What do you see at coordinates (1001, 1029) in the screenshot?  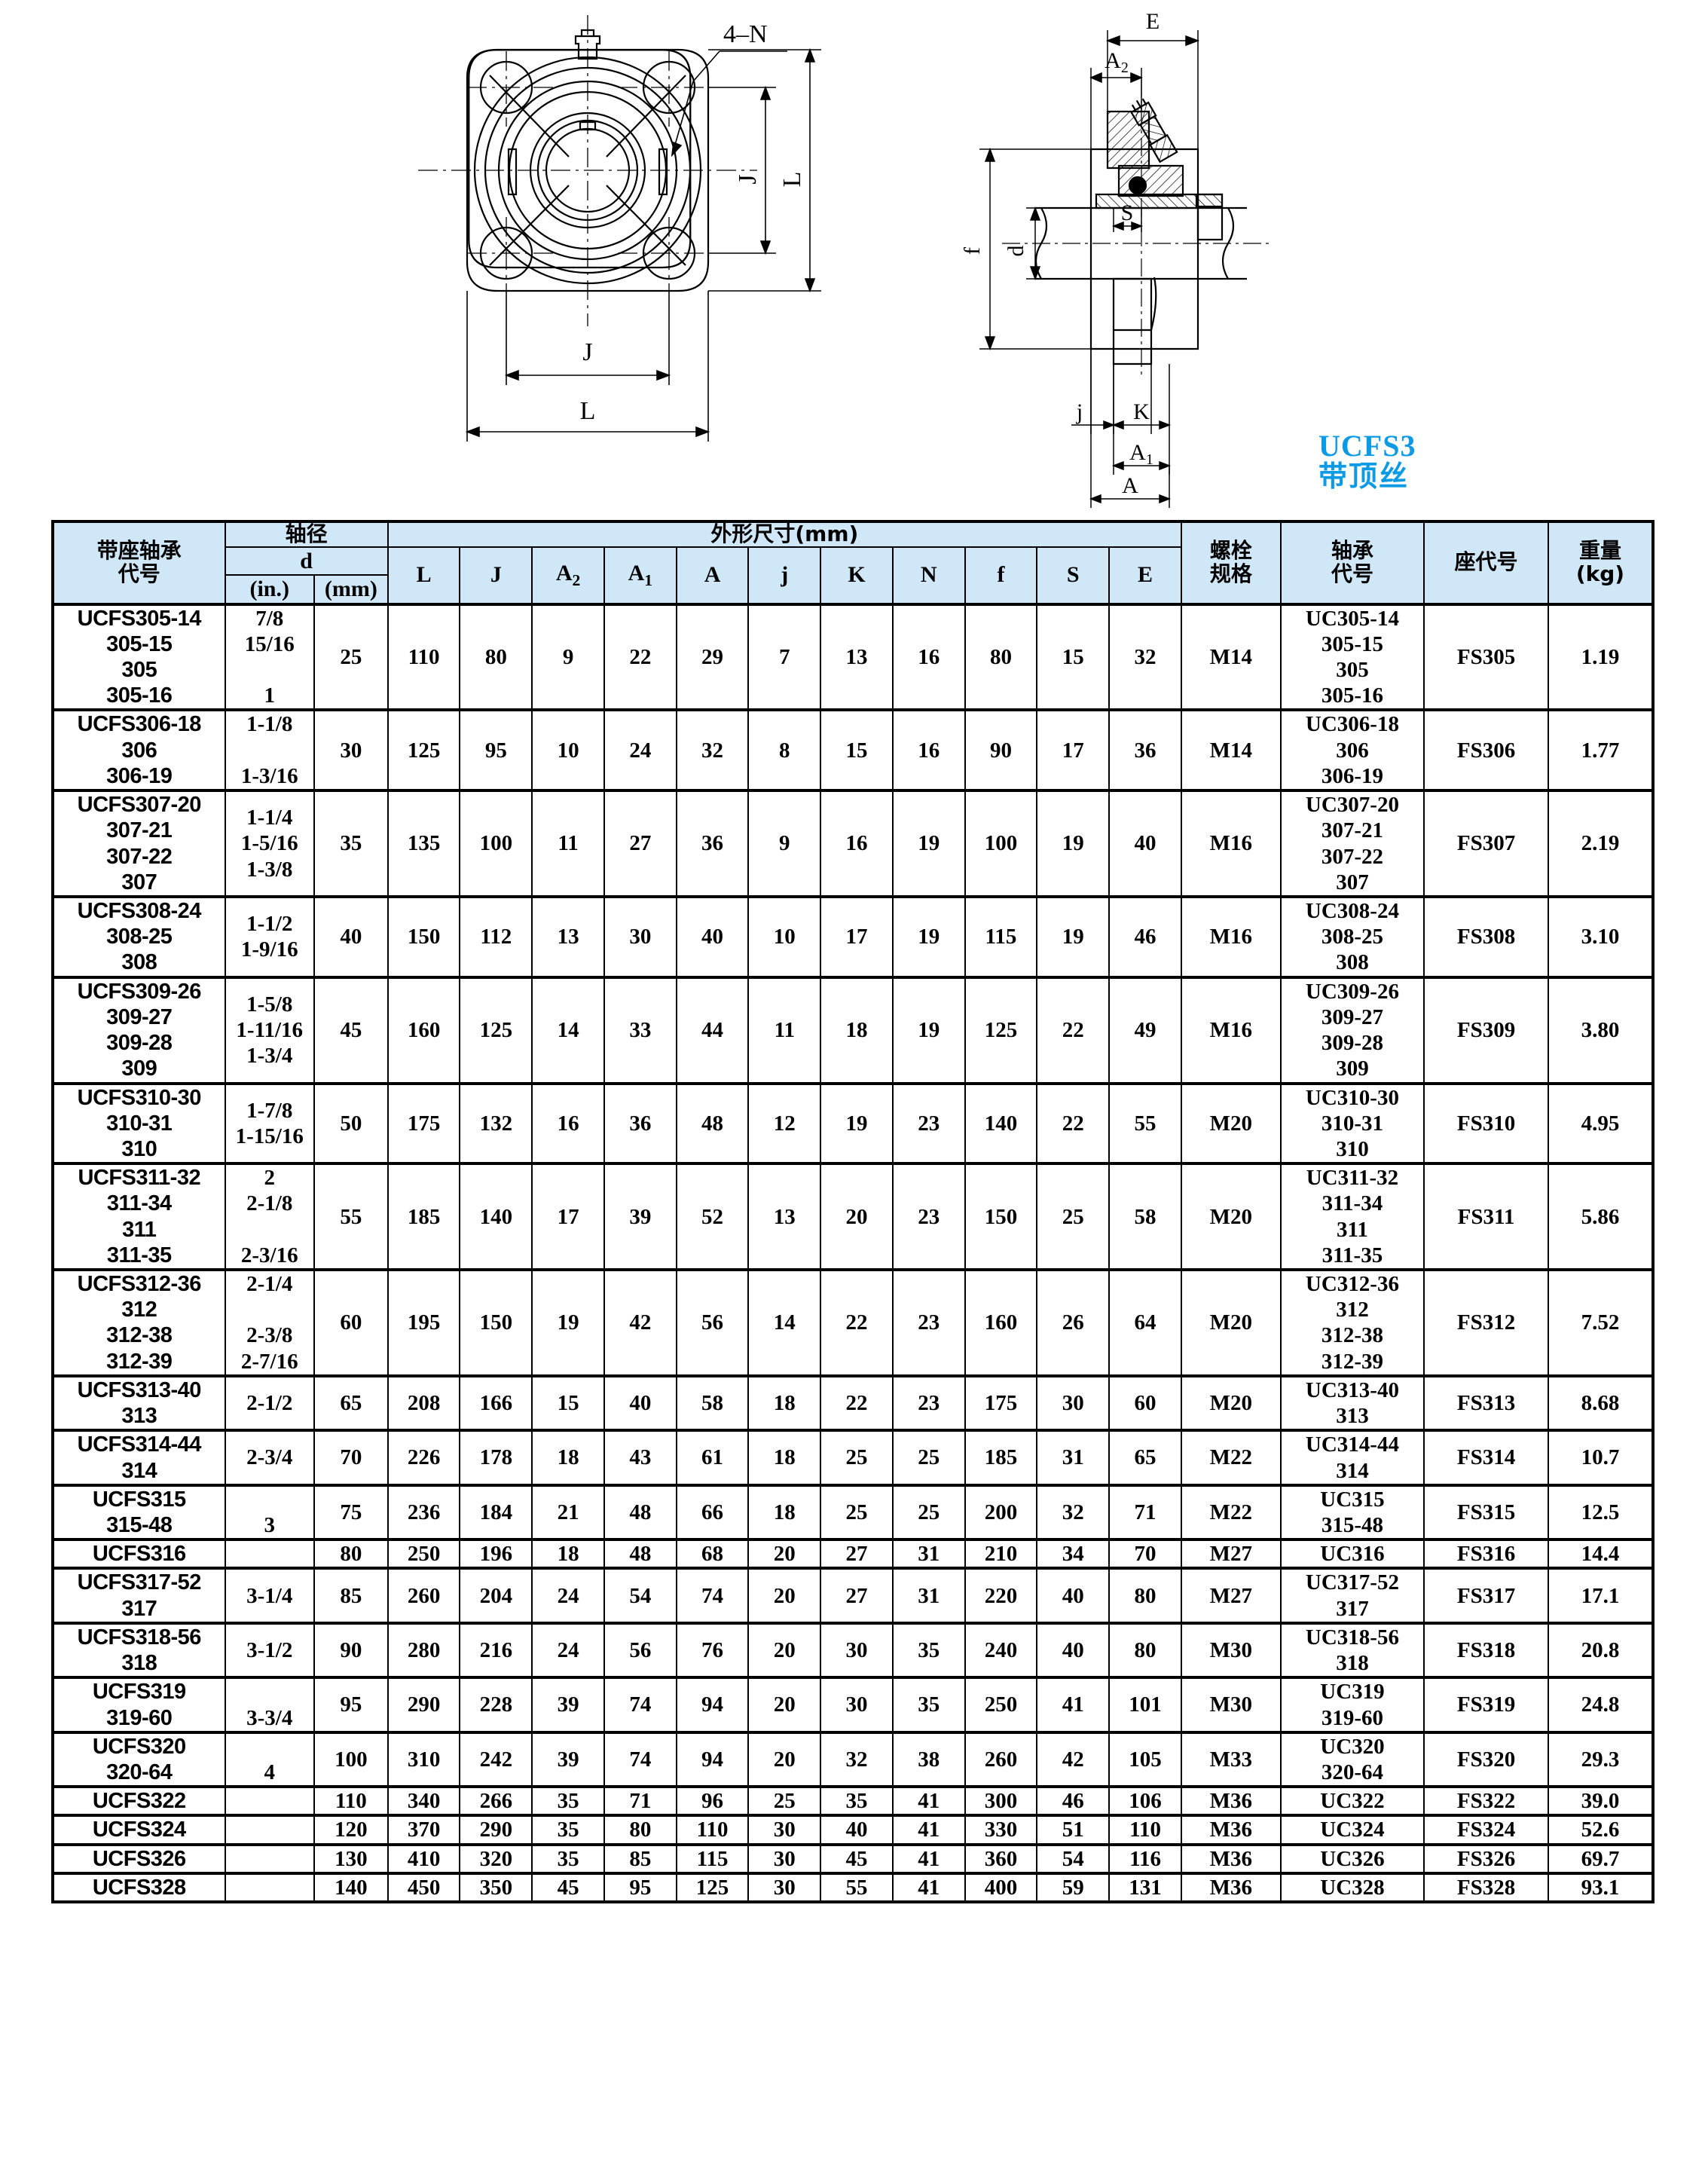 I see `cell-f: 125` at bounding box center [1001, 1029].